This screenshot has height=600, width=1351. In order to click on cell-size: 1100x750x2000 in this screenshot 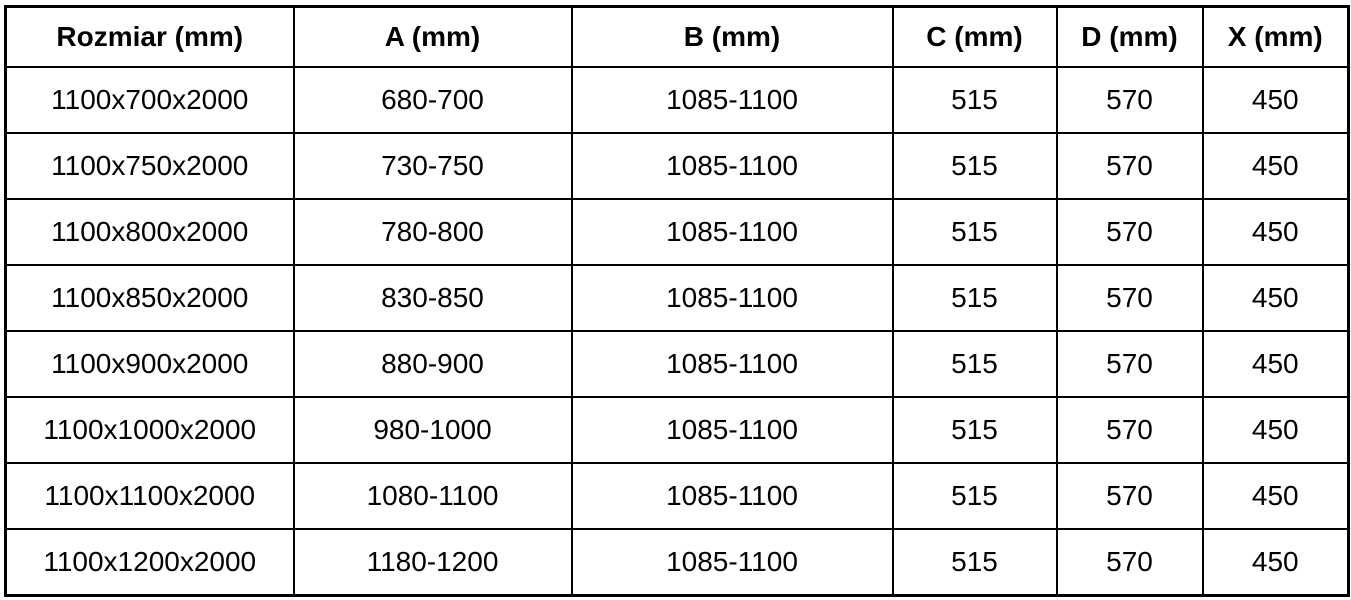, I will do `click(149, 166)`.